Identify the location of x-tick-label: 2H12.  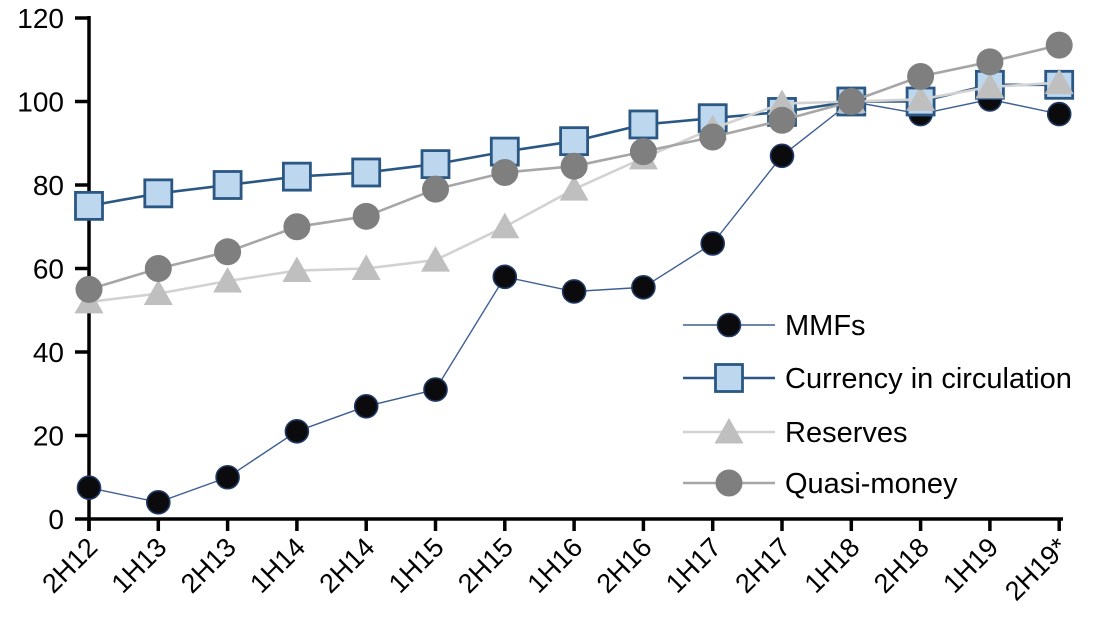
(69, 565).